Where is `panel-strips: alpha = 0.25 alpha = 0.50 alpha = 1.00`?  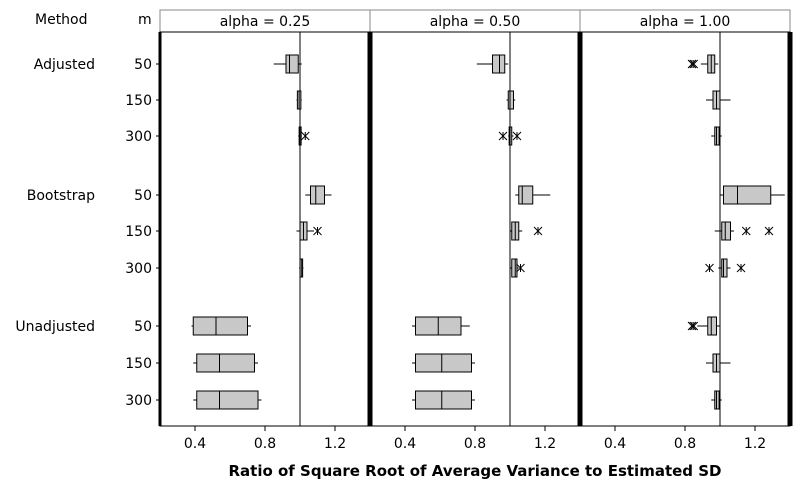
panel-strips: alpha = 0.25 alpha = 0.50 alpha = 1.00 is located at coordinates (475, 21).